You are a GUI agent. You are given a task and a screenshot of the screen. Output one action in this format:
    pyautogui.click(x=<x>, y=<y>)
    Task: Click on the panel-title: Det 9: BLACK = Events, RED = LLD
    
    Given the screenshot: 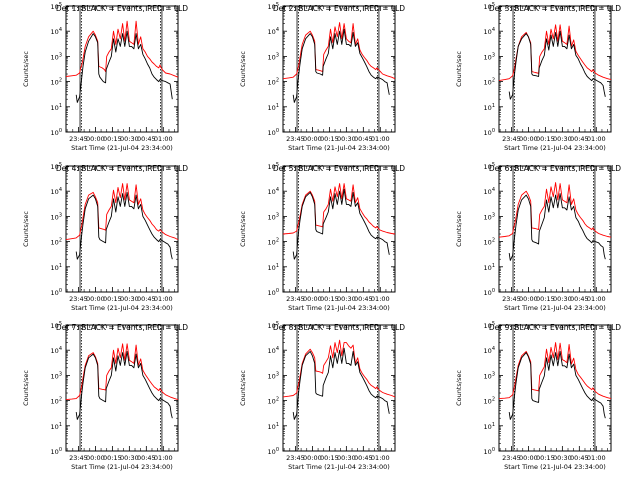 What is the action you would take?
    pyautogui.click(x=555, y=327)
    